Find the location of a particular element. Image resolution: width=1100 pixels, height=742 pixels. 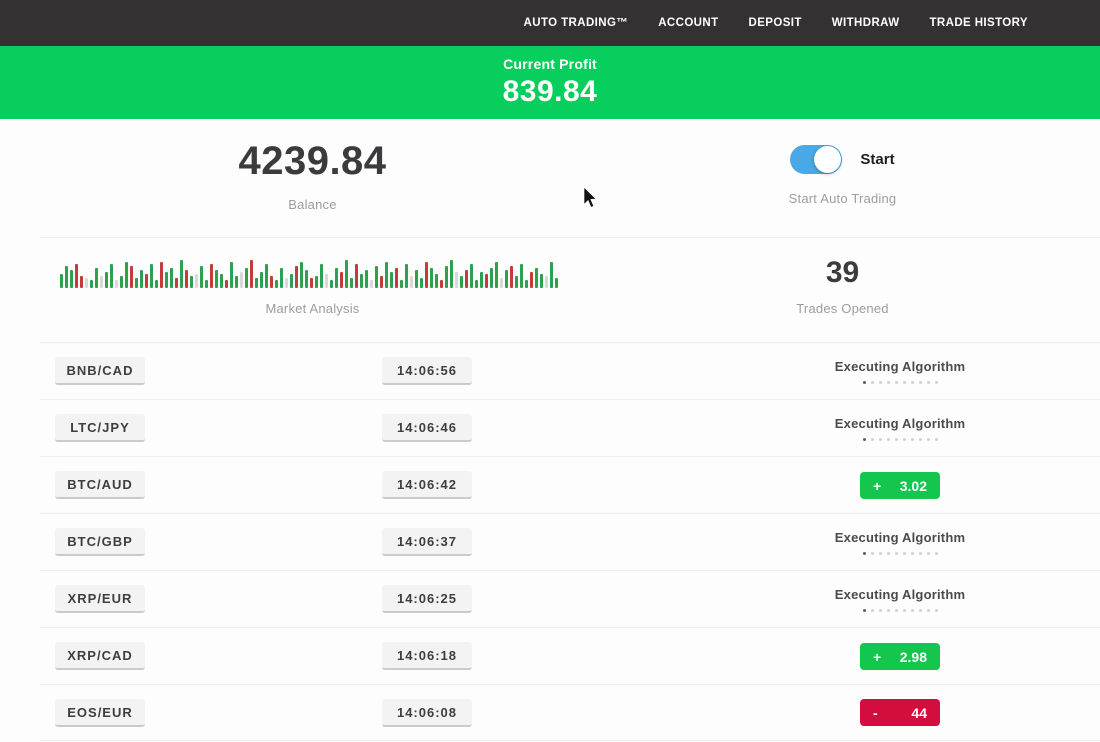

trade-row: BNB/CAD 14:06:56 Executing Algorithm is located at coordinates (570, 370).